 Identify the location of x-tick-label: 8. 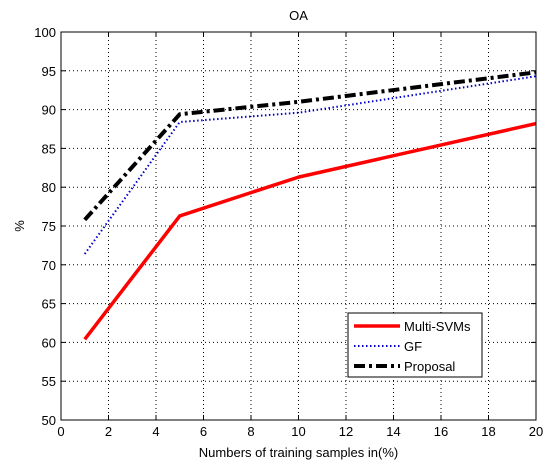
(250, 431).